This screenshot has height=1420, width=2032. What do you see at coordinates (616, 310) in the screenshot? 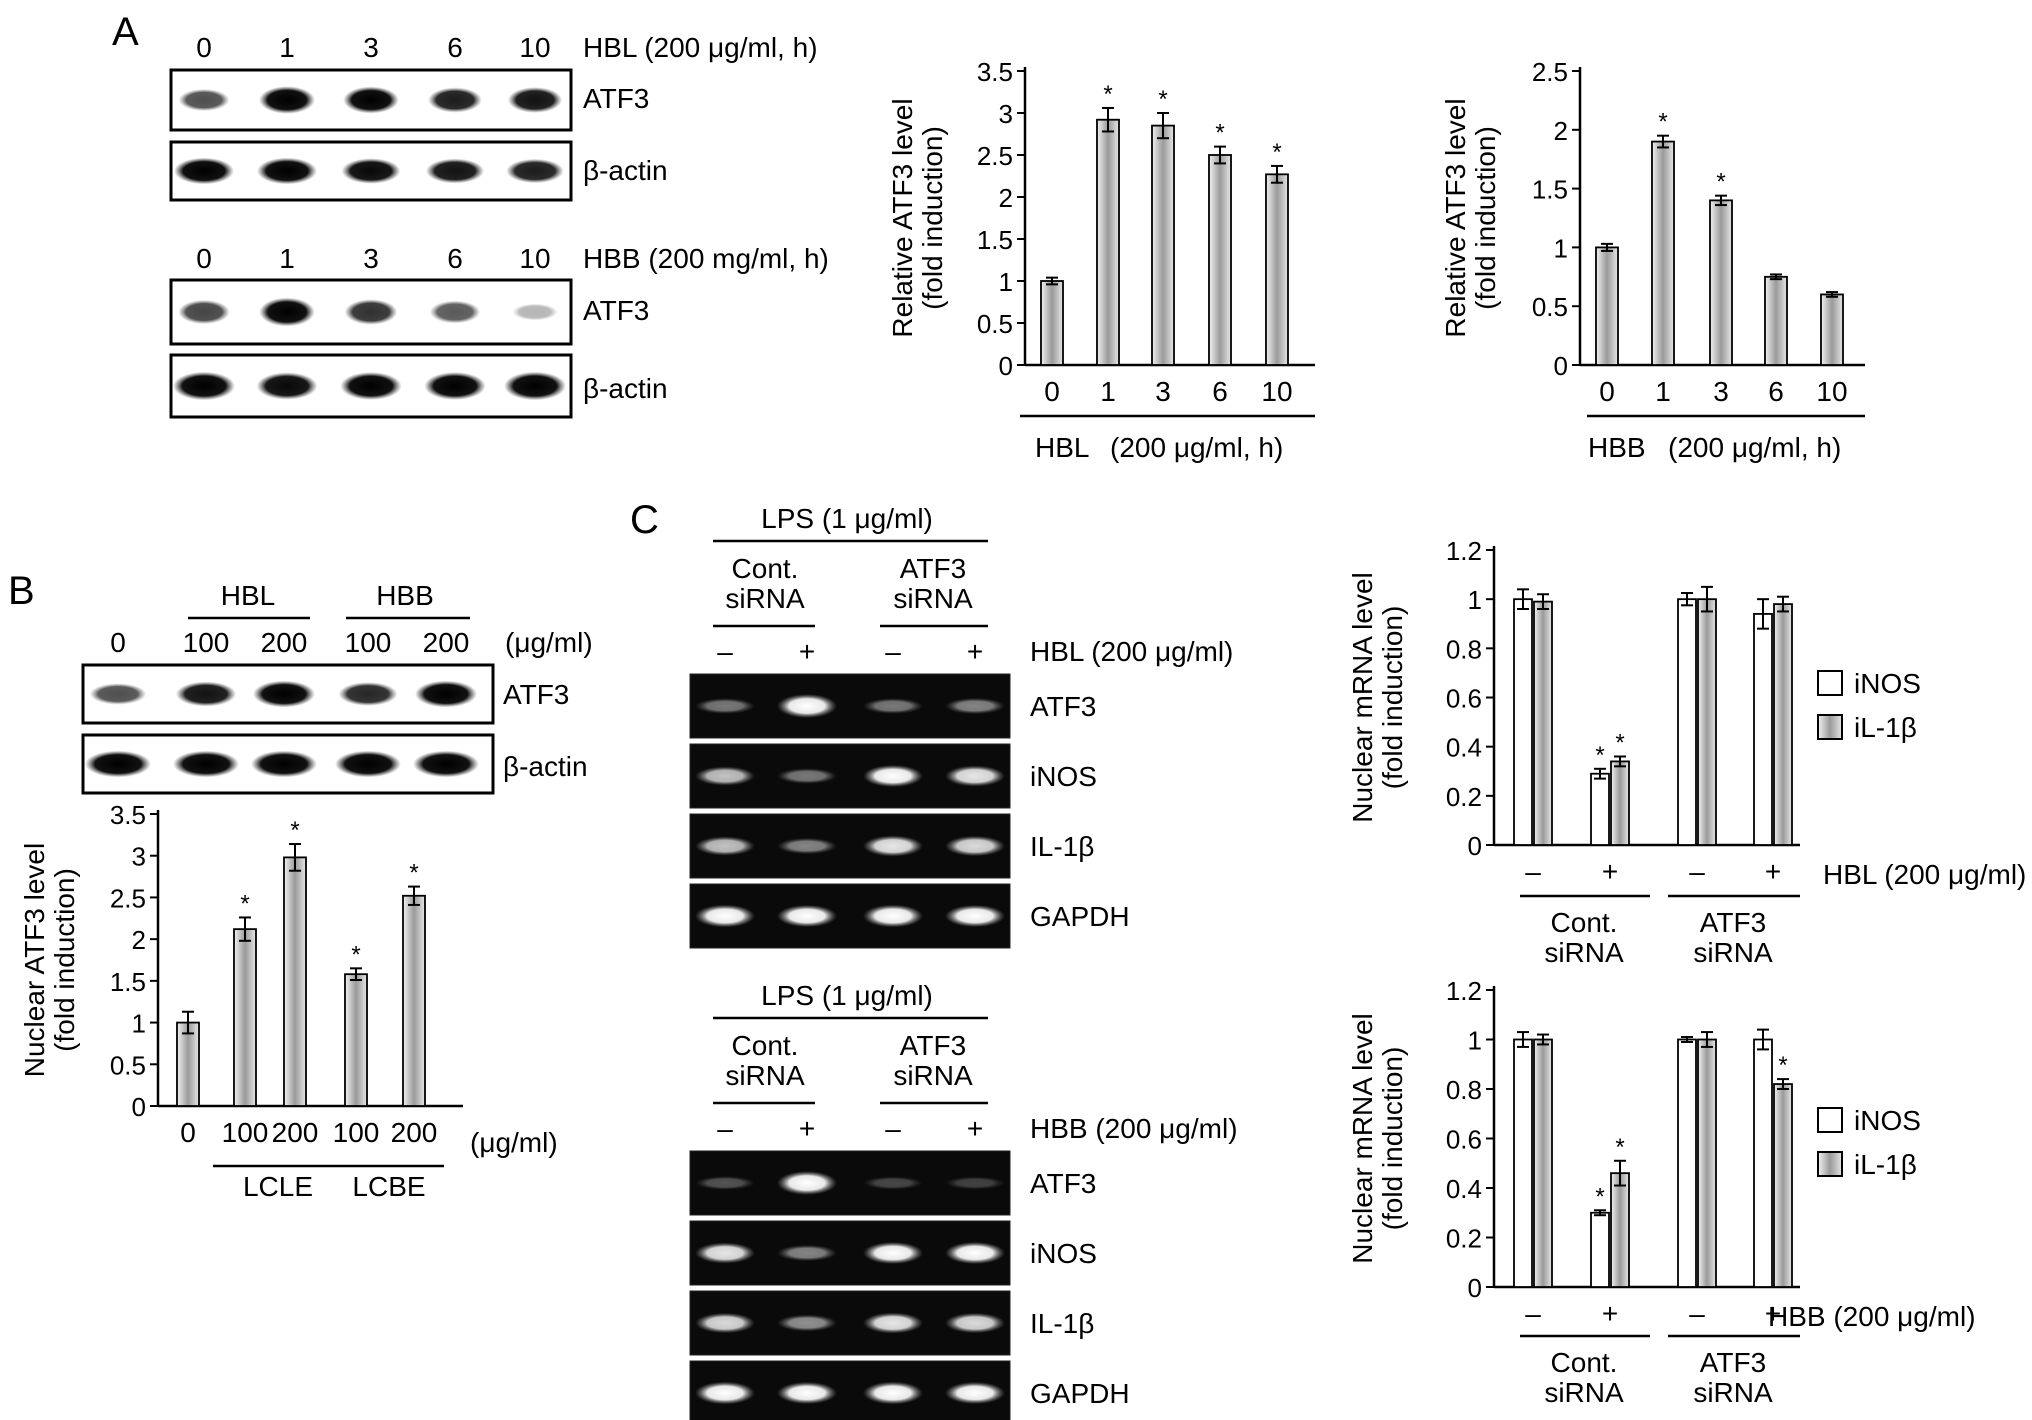
I see `row-label: ATF3` at bounding box center [616, 310].